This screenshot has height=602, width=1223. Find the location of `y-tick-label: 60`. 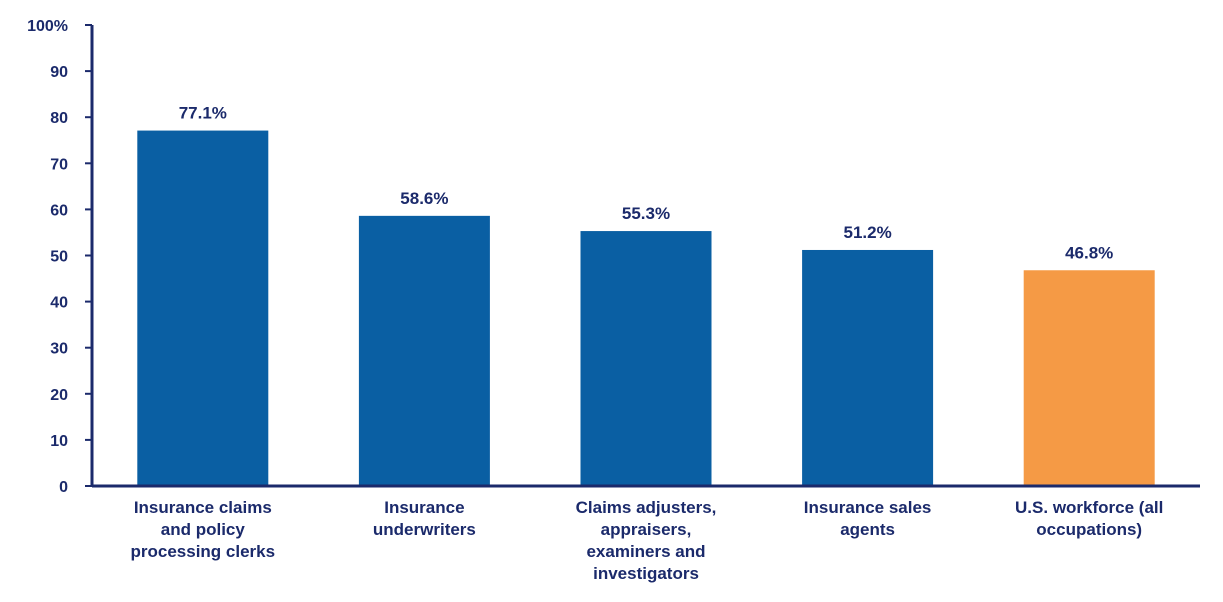

y-tick-label: 60 is located at coordinates (59, 210).